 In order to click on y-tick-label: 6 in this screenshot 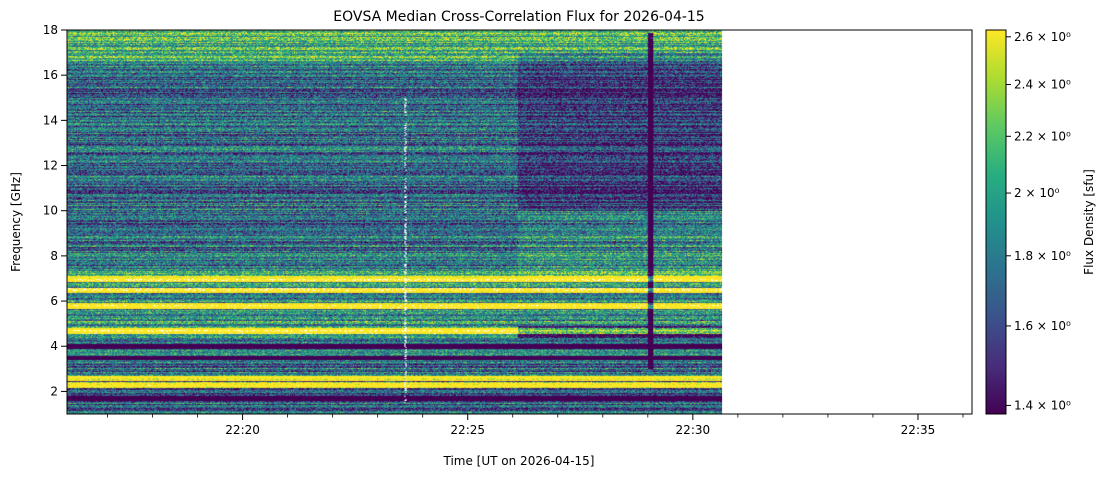, I will do `click(54, 301)`.